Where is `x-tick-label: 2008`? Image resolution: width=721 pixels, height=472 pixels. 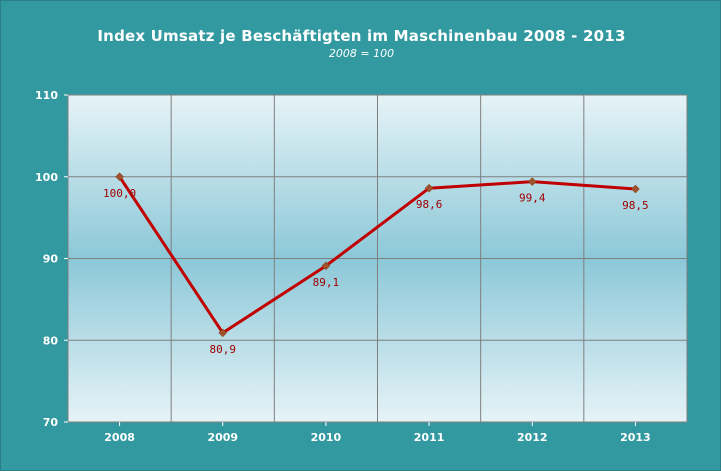
x-tick-label: 2008 is located at coordinates (119, 437).